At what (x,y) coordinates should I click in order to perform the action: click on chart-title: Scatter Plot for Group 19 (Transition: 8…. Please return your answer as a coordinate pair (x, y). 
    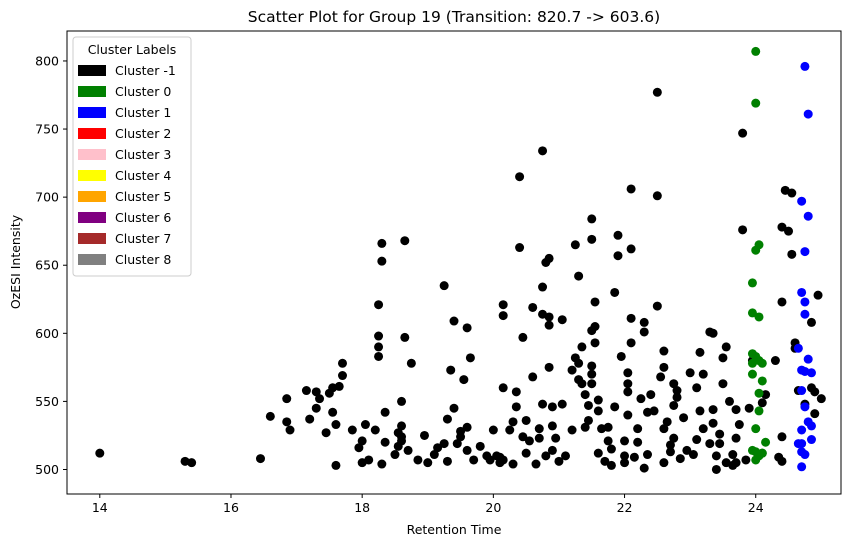
    Looking at the image, I should click on (454, 17).